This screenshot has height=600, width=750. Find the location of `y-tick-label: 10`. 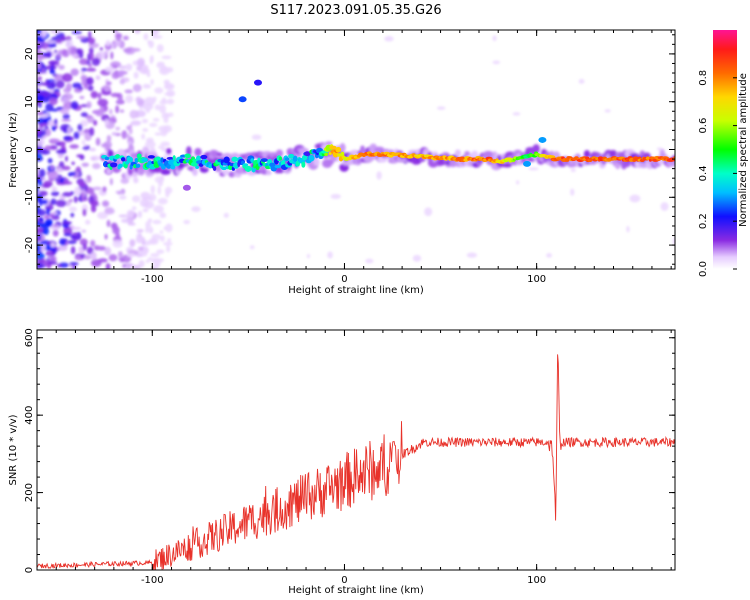

y-tick-label: 10 is located at coordinates (29, 101).